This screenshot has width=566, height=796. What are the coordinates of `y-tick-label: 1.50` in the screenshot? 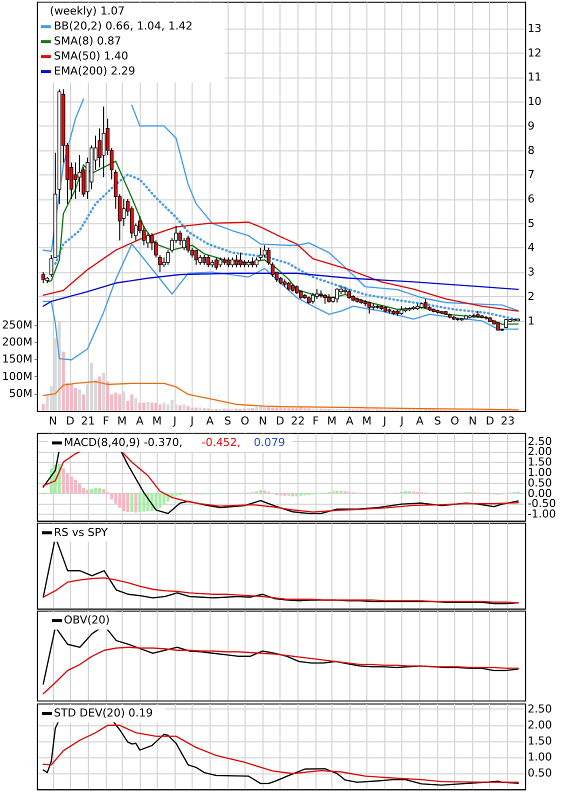 It's located at (540, 741).